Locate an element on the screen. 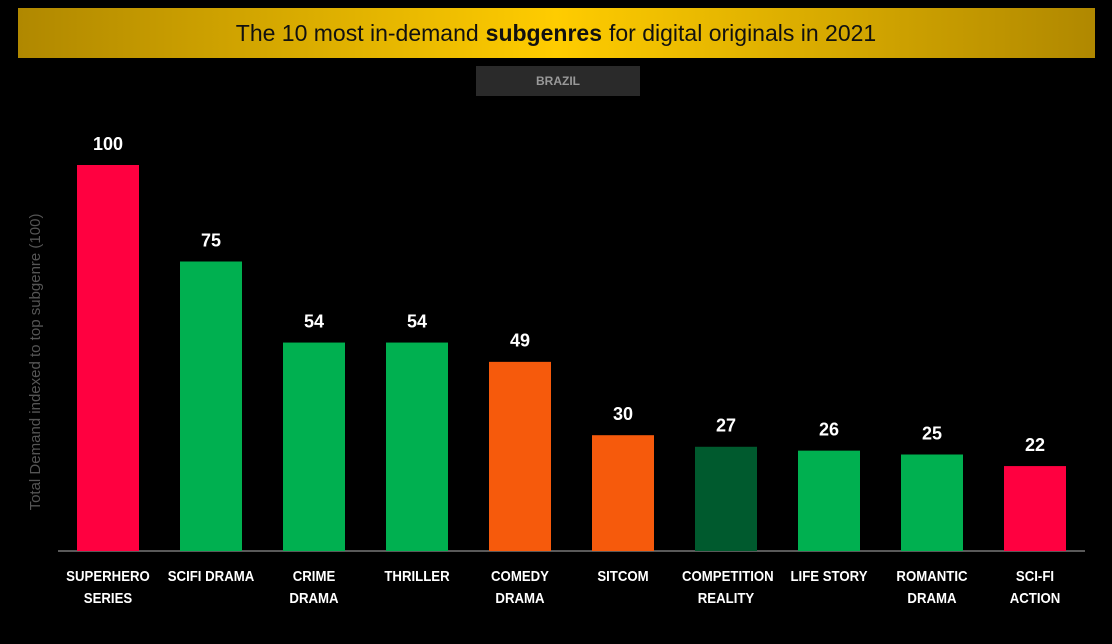 This screenshot has width=1112, height=644. title-part: for digital originals in 2021 is located at coordinates (742, 33).